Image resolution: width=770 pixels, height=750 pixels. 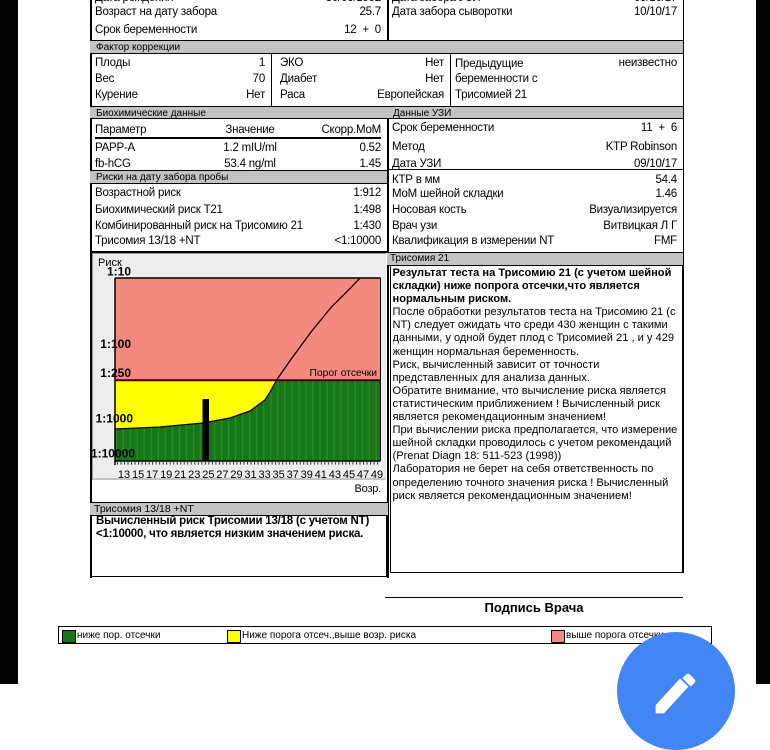 I want to click on svg-text: 15, so click(x=137, y=474).